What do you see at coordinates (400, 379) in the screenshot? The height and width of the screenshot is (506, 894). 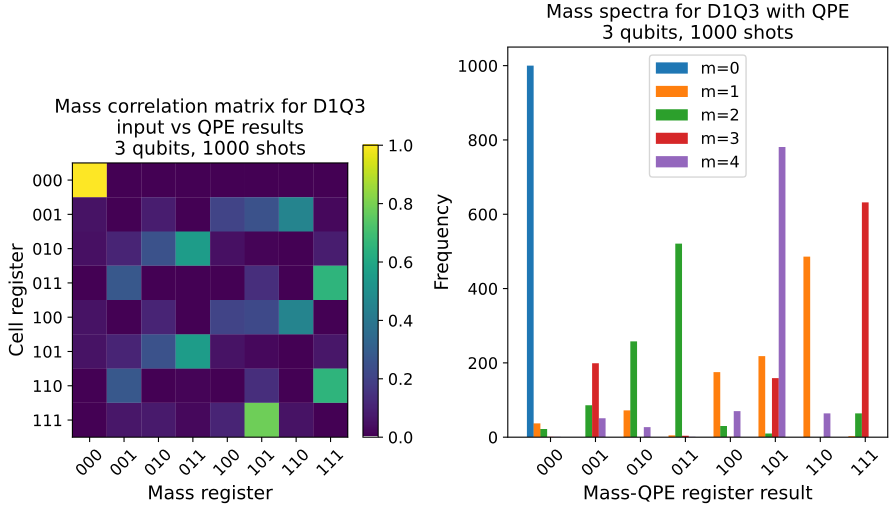 I see `color-bar-label: 0.2` at bounding box center [400, 379].